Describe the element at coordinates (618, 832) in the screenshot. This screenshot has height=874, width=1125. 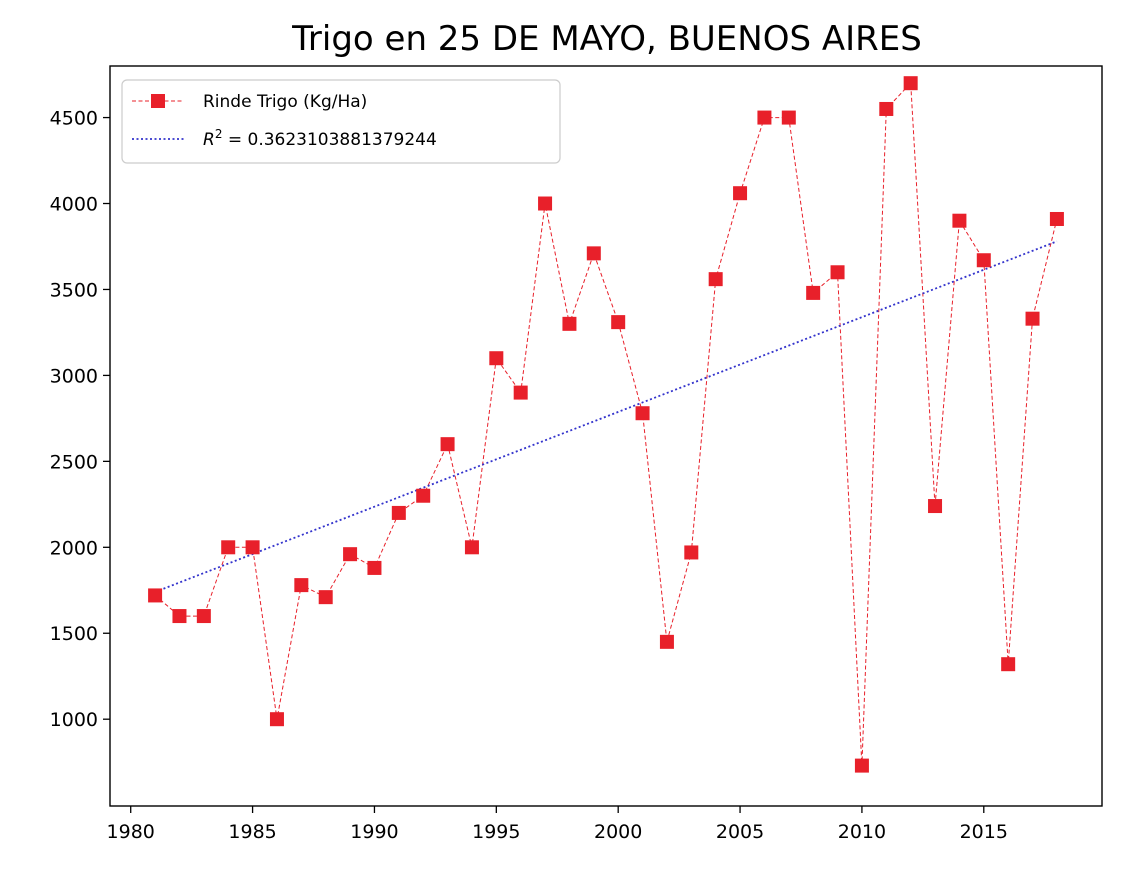
I see `x-tick-label: 2000` at that location.